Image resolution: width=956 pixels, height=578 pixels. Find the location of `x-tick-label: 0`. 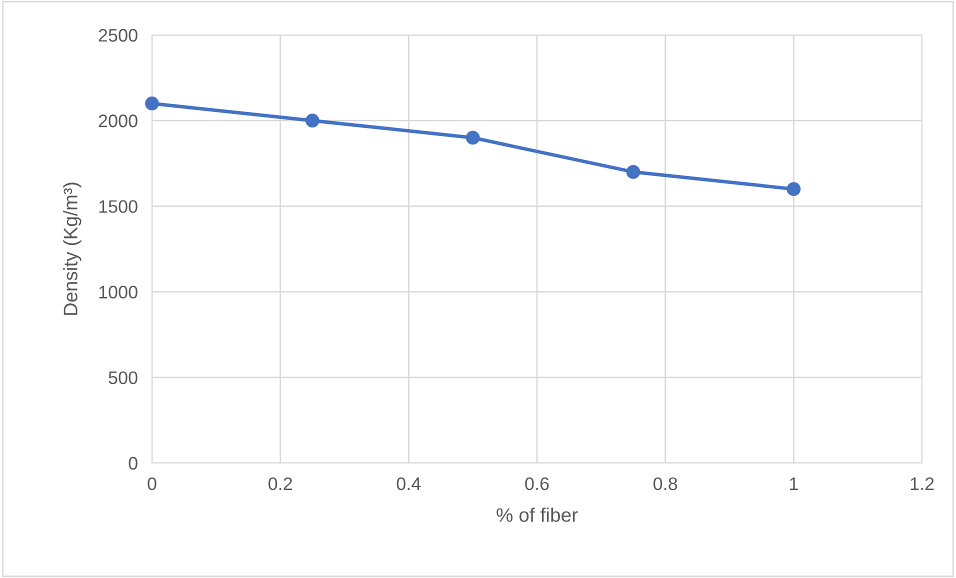

x-tick-label: 0 is located at coordinates (152, 483).